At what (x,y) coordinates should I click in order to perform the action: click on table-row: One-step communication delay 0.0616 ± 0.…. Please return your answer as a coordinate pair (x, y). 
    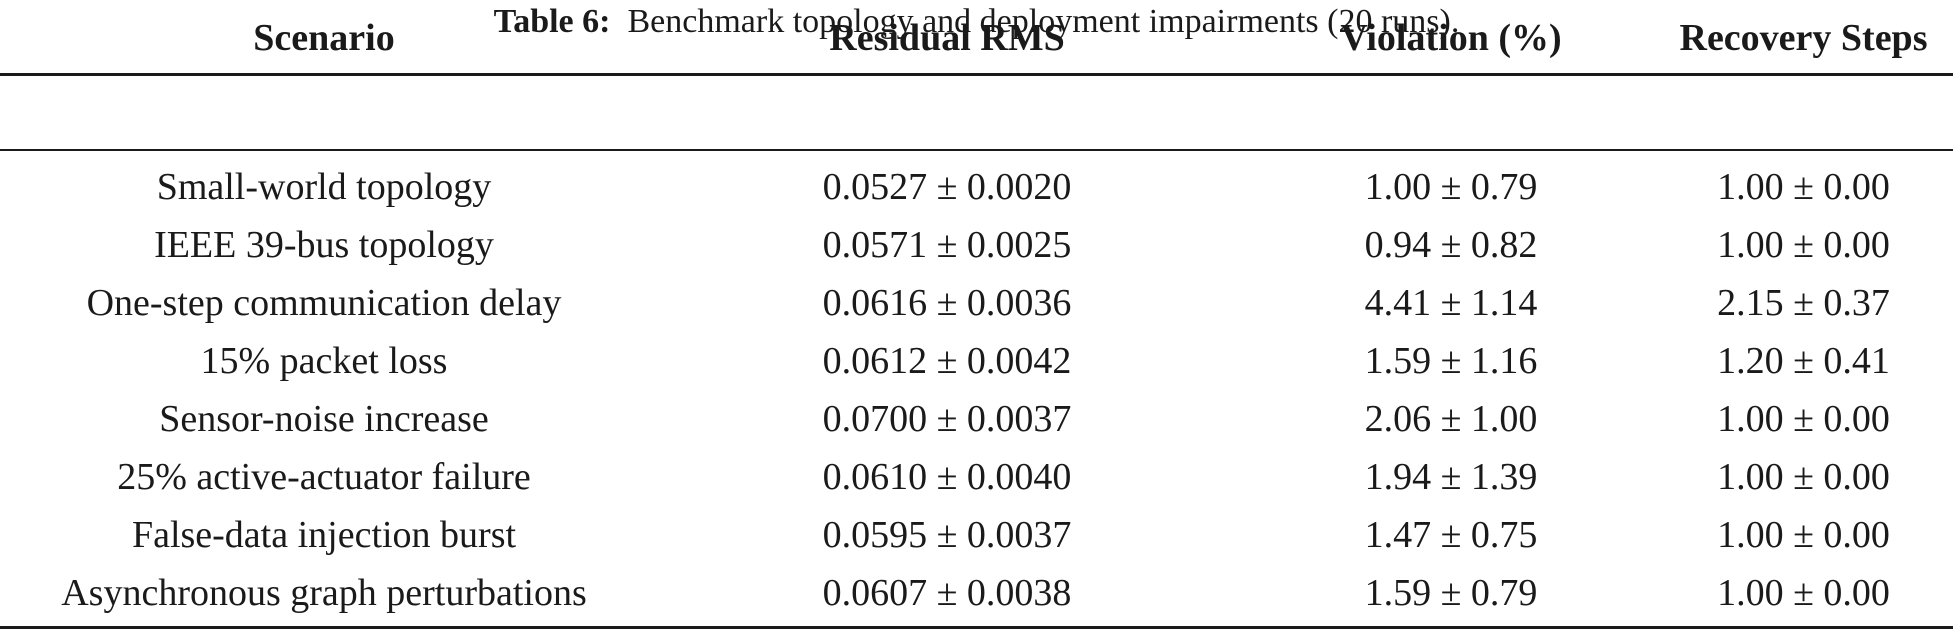
    Looking at the image, I should click on (975, 303).